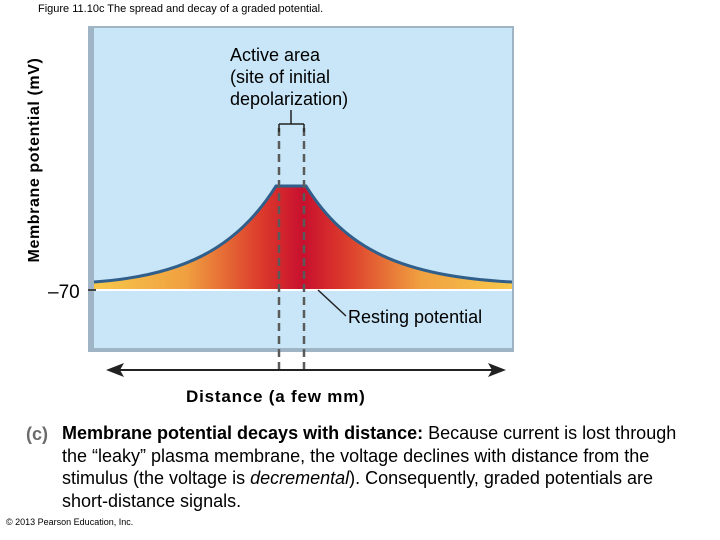 This screenshot has height=540, width=720. I want to click on y-tick-label: –70, so click(64, 292).